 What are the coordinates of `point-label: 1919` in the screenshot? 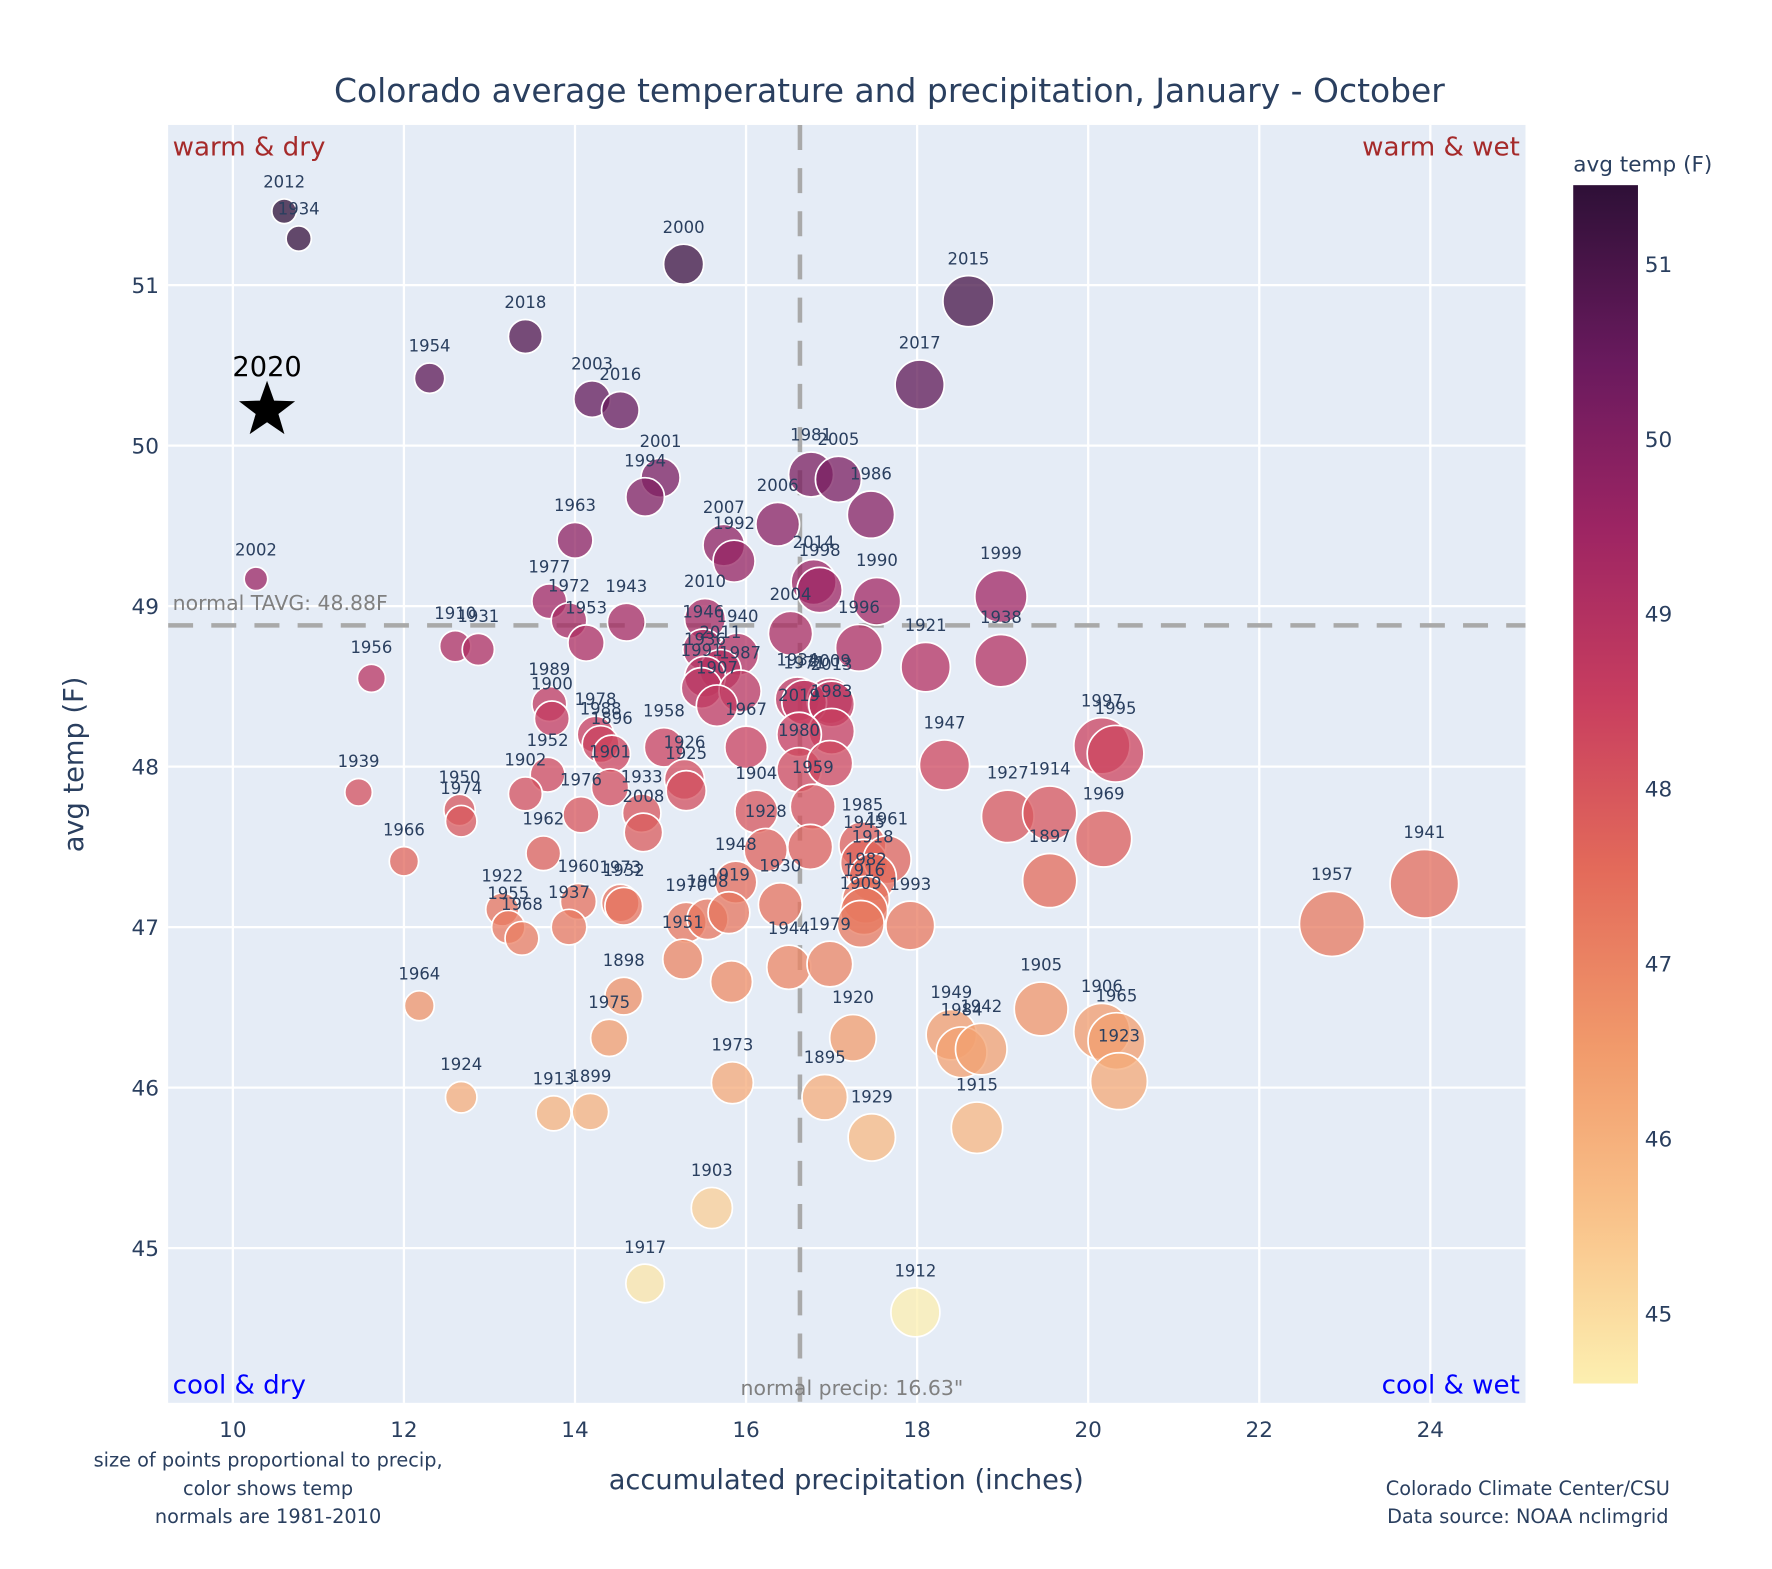 It's located at (729, 874).